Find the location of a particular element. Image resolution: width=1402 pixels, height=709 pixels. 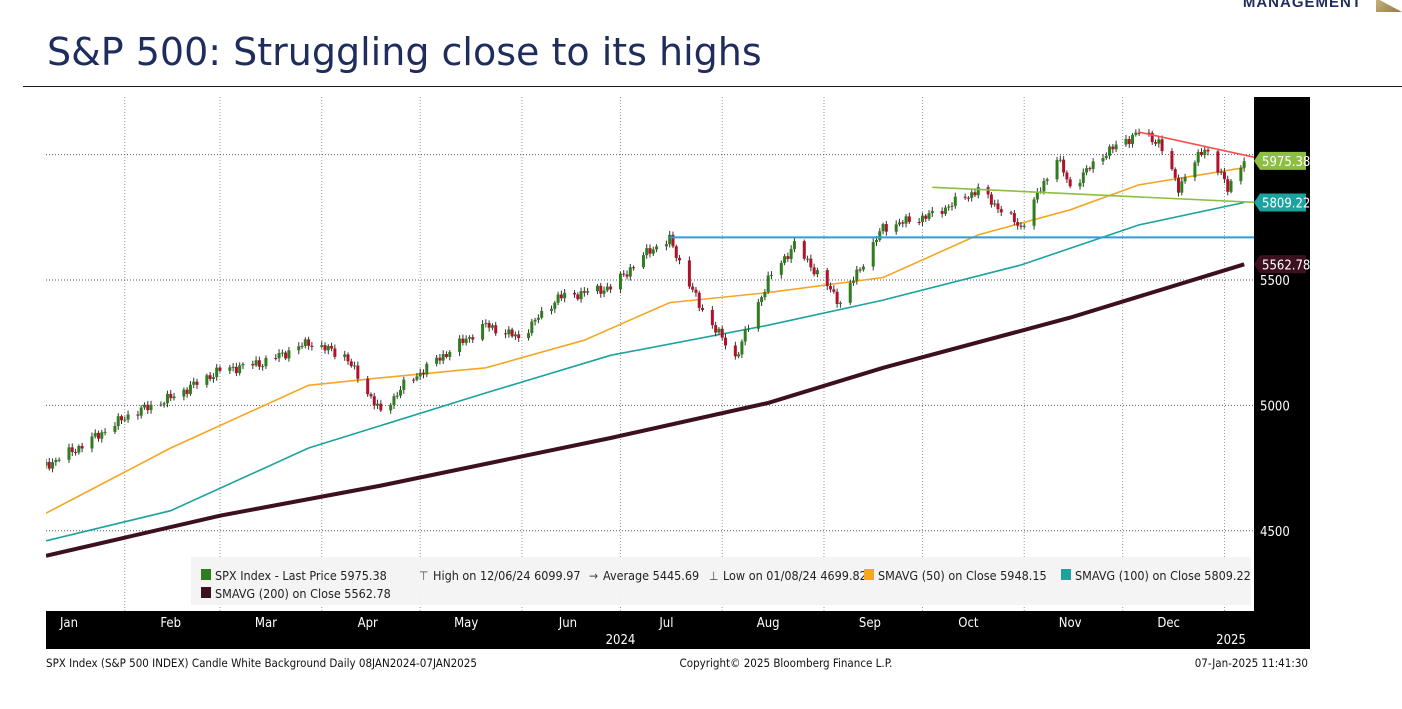

x-month-label: Nov is located at coordinates (1070, 623).